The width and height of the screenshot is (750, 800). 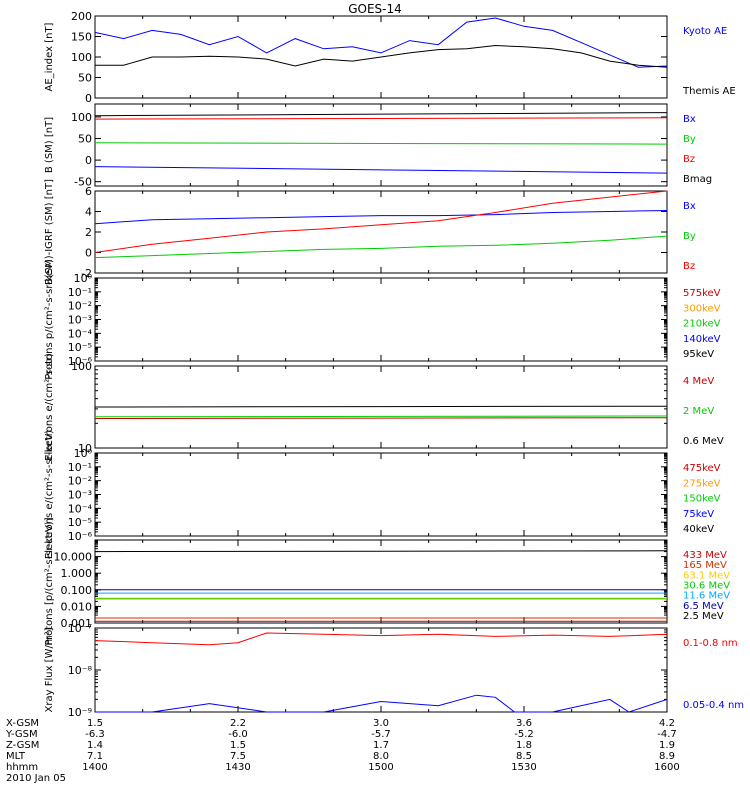 What do you see at coordinates (80, 292) in the screenshot?
I see `y-tick-label: 10⁻¹` at bounding box center [80, 292].